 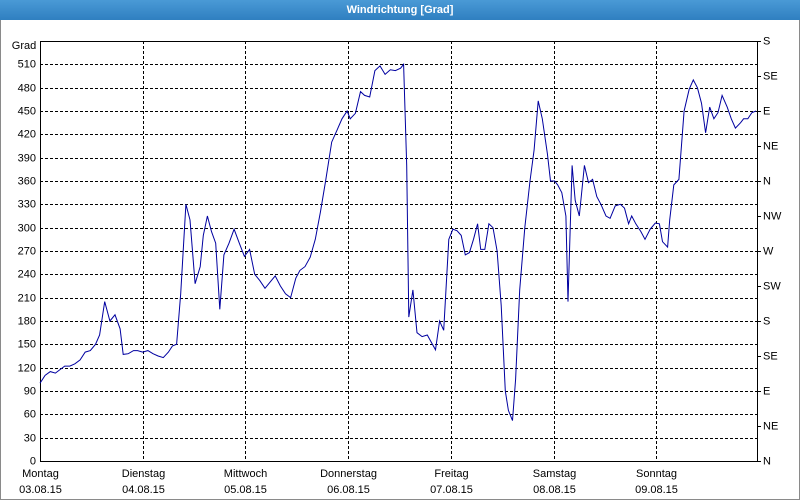 I want to click on x-tick-label: Sonntag, so click(x=656, y=474).